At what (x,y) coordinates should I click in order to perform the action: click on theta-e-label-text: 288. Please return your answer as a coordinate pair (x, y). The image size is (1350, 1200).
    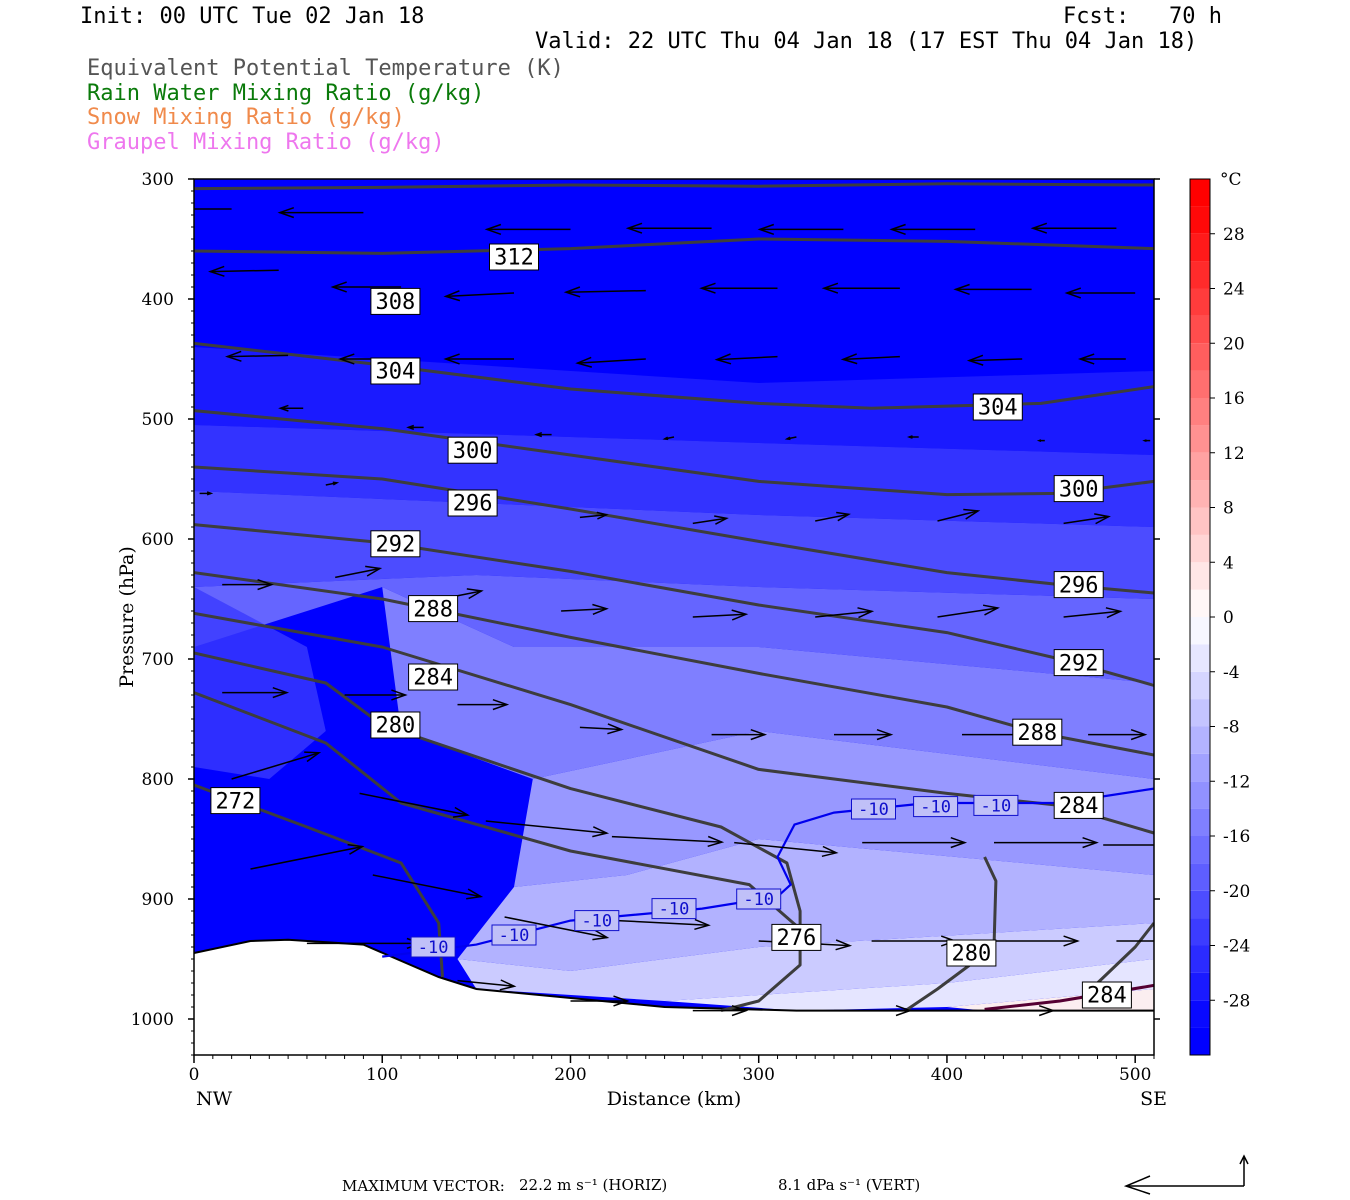
    Looking at the image, I should click on (433, 609).